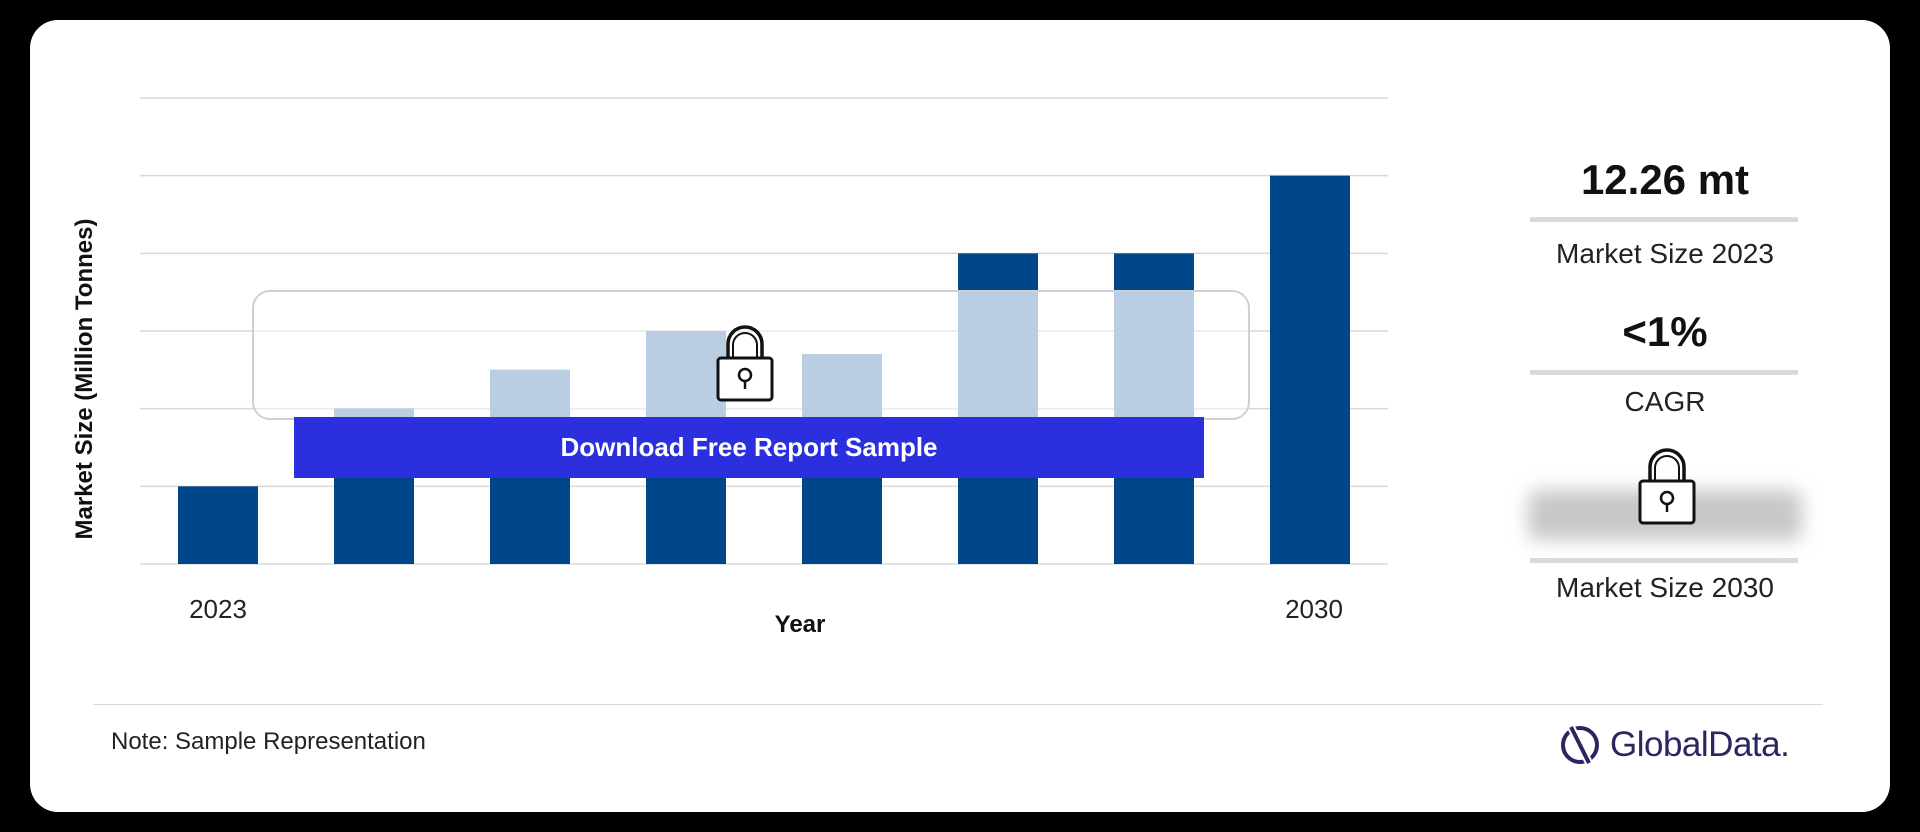 The height and width of the screenshot is (832, 1920). I want to click on kpi-cagr-label: CAGR, so click(1665, 401).